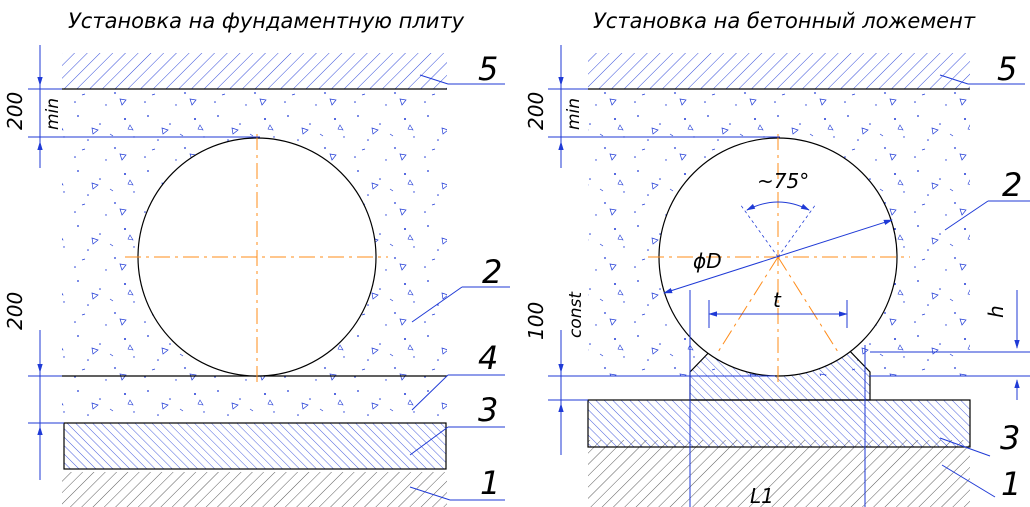 This screenshot has width=1030, height=507. What do you see at coordinates (783, 181) in the screenshot?
I see `right-angle-label: ~75°` at bounding box center [783, 181].